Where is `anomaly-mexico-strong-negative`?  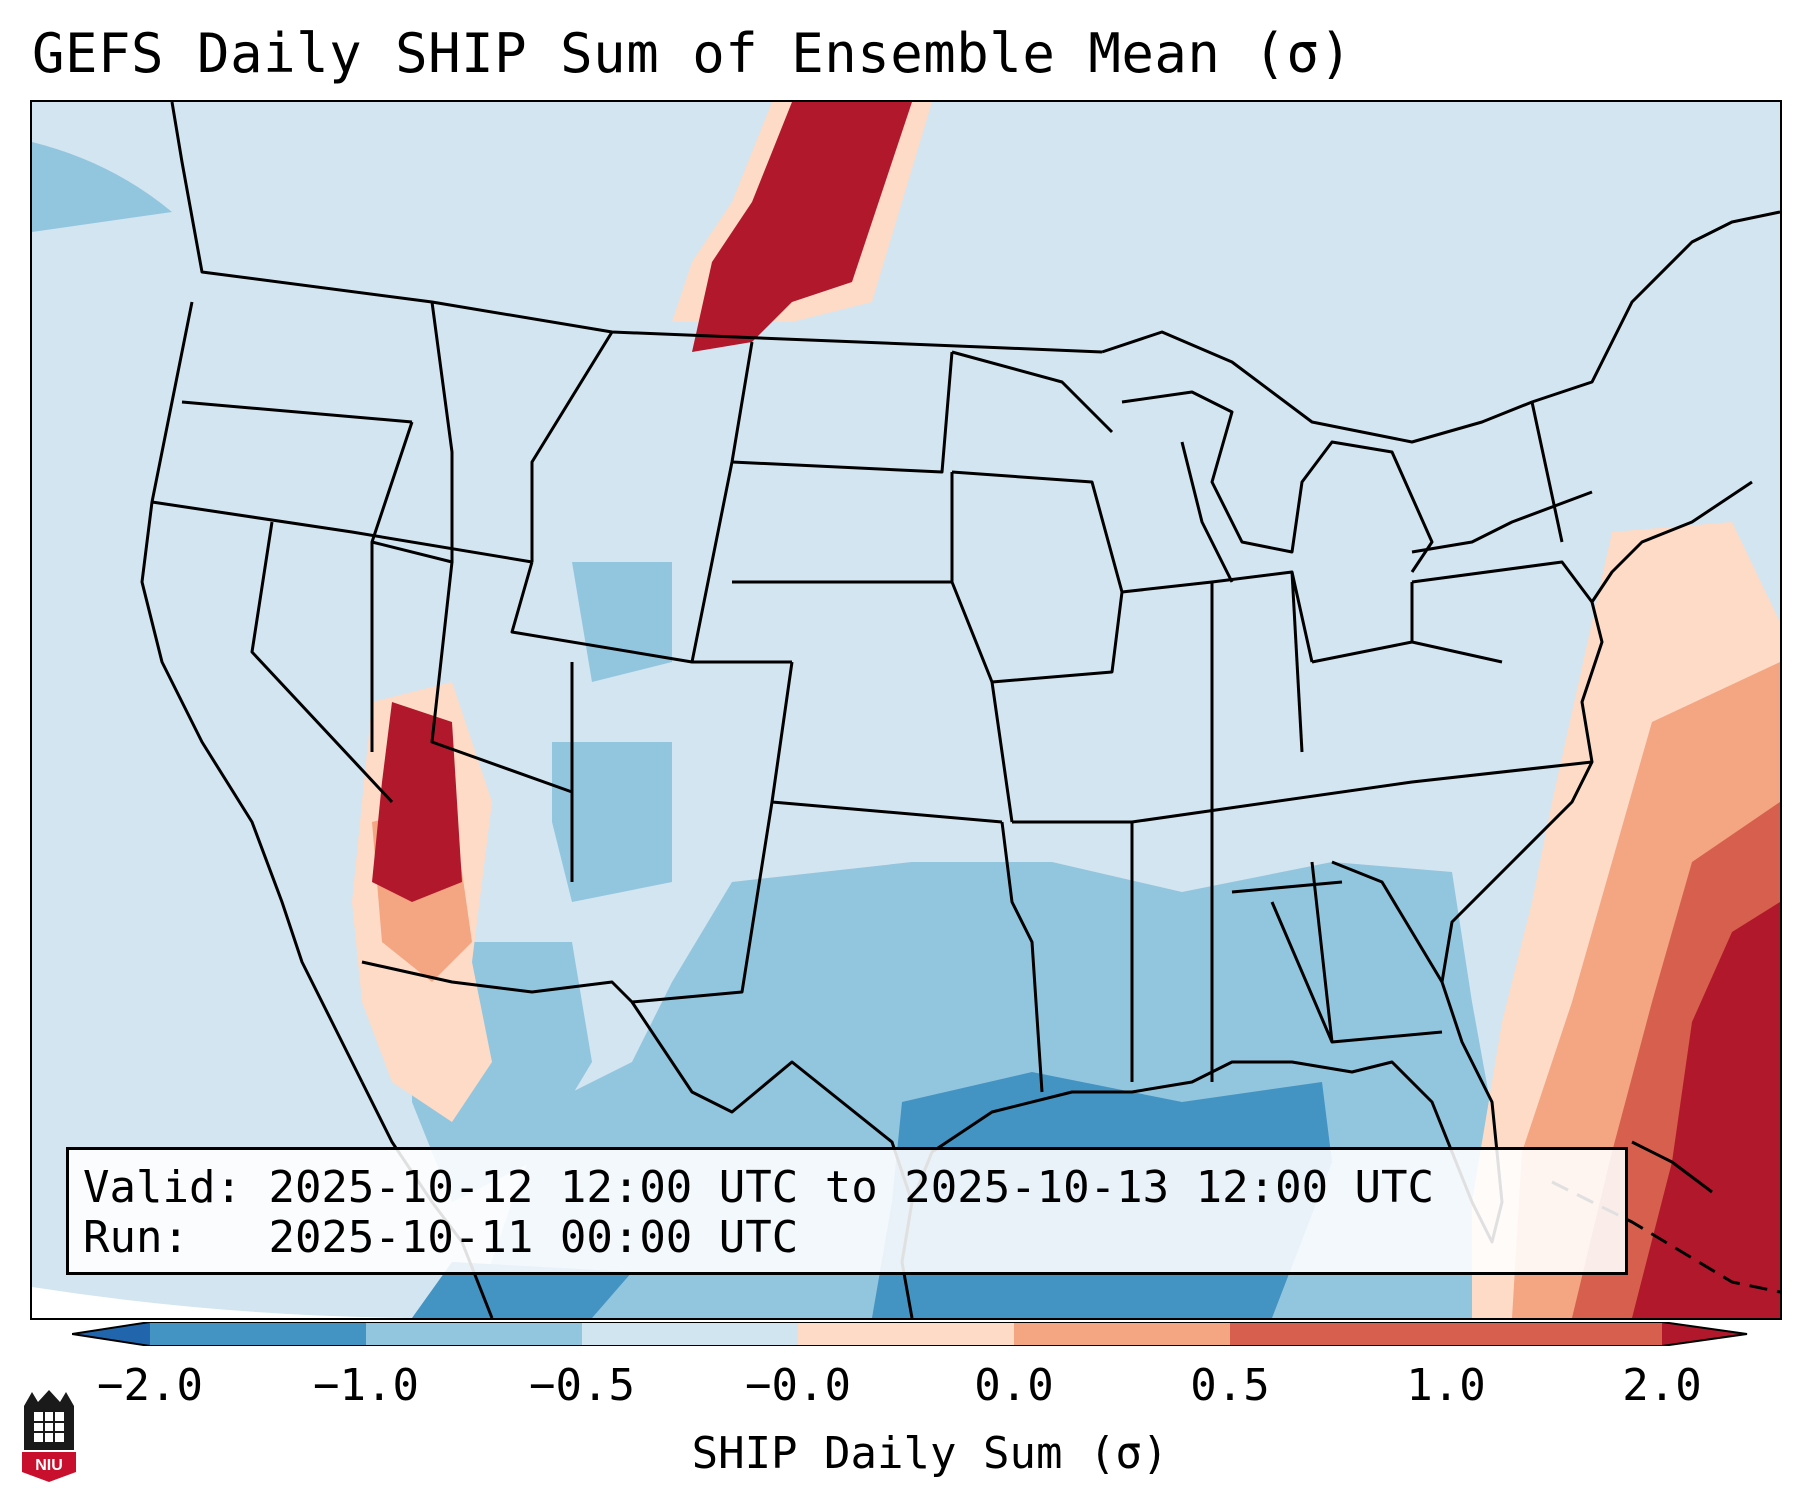
anomaly-mexico-strong-negative is located at coordinates (522, 1290).